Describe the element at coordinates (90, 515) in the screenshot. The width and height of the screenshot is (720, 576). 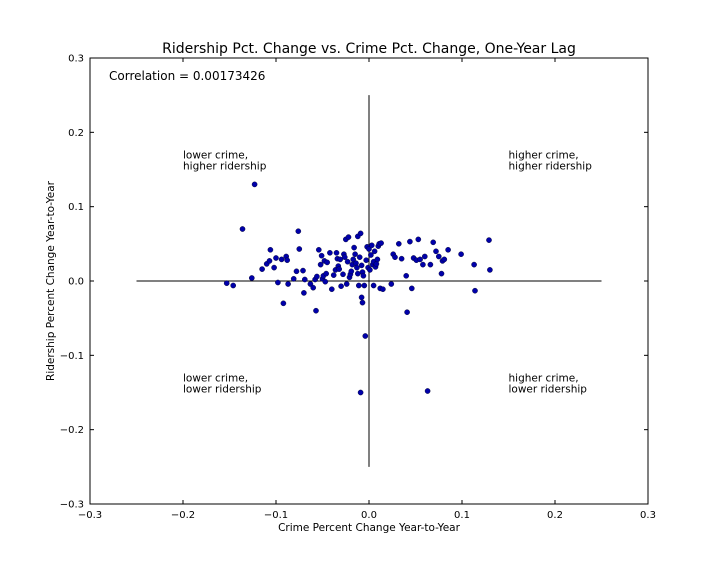
I see `x-tick-label: −0.3` at that location.